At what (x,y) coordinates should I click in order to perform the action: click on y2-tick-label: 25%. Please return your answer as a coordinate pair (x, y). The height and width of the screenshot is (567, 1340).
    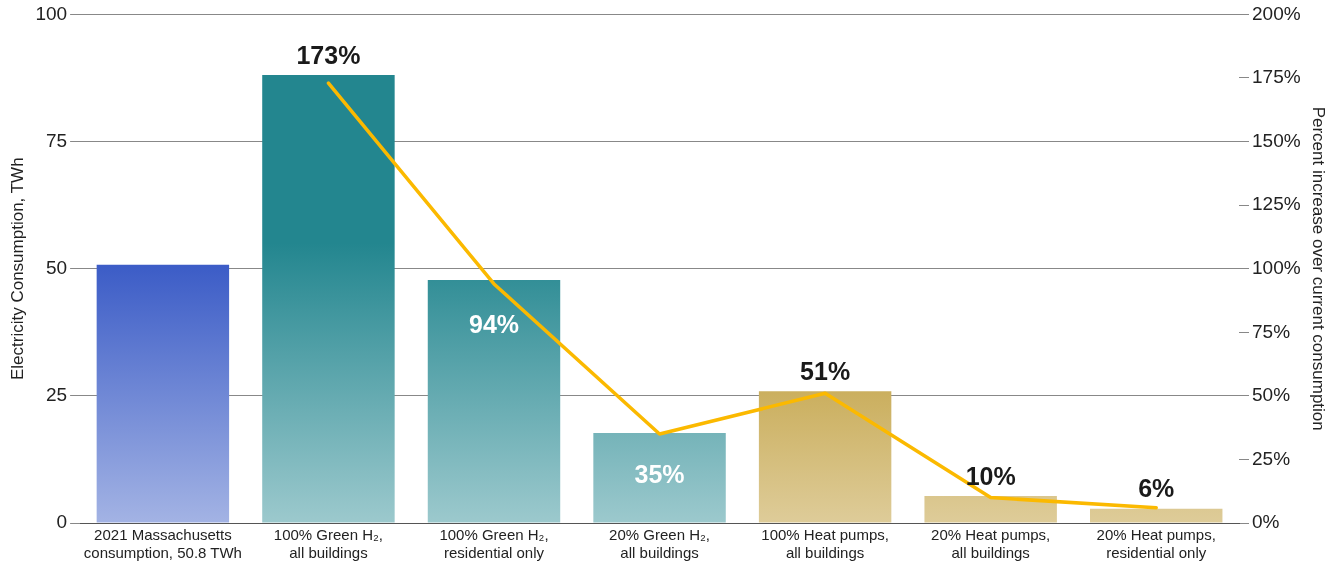
    Looking at the image, I should click on (1271, 458).